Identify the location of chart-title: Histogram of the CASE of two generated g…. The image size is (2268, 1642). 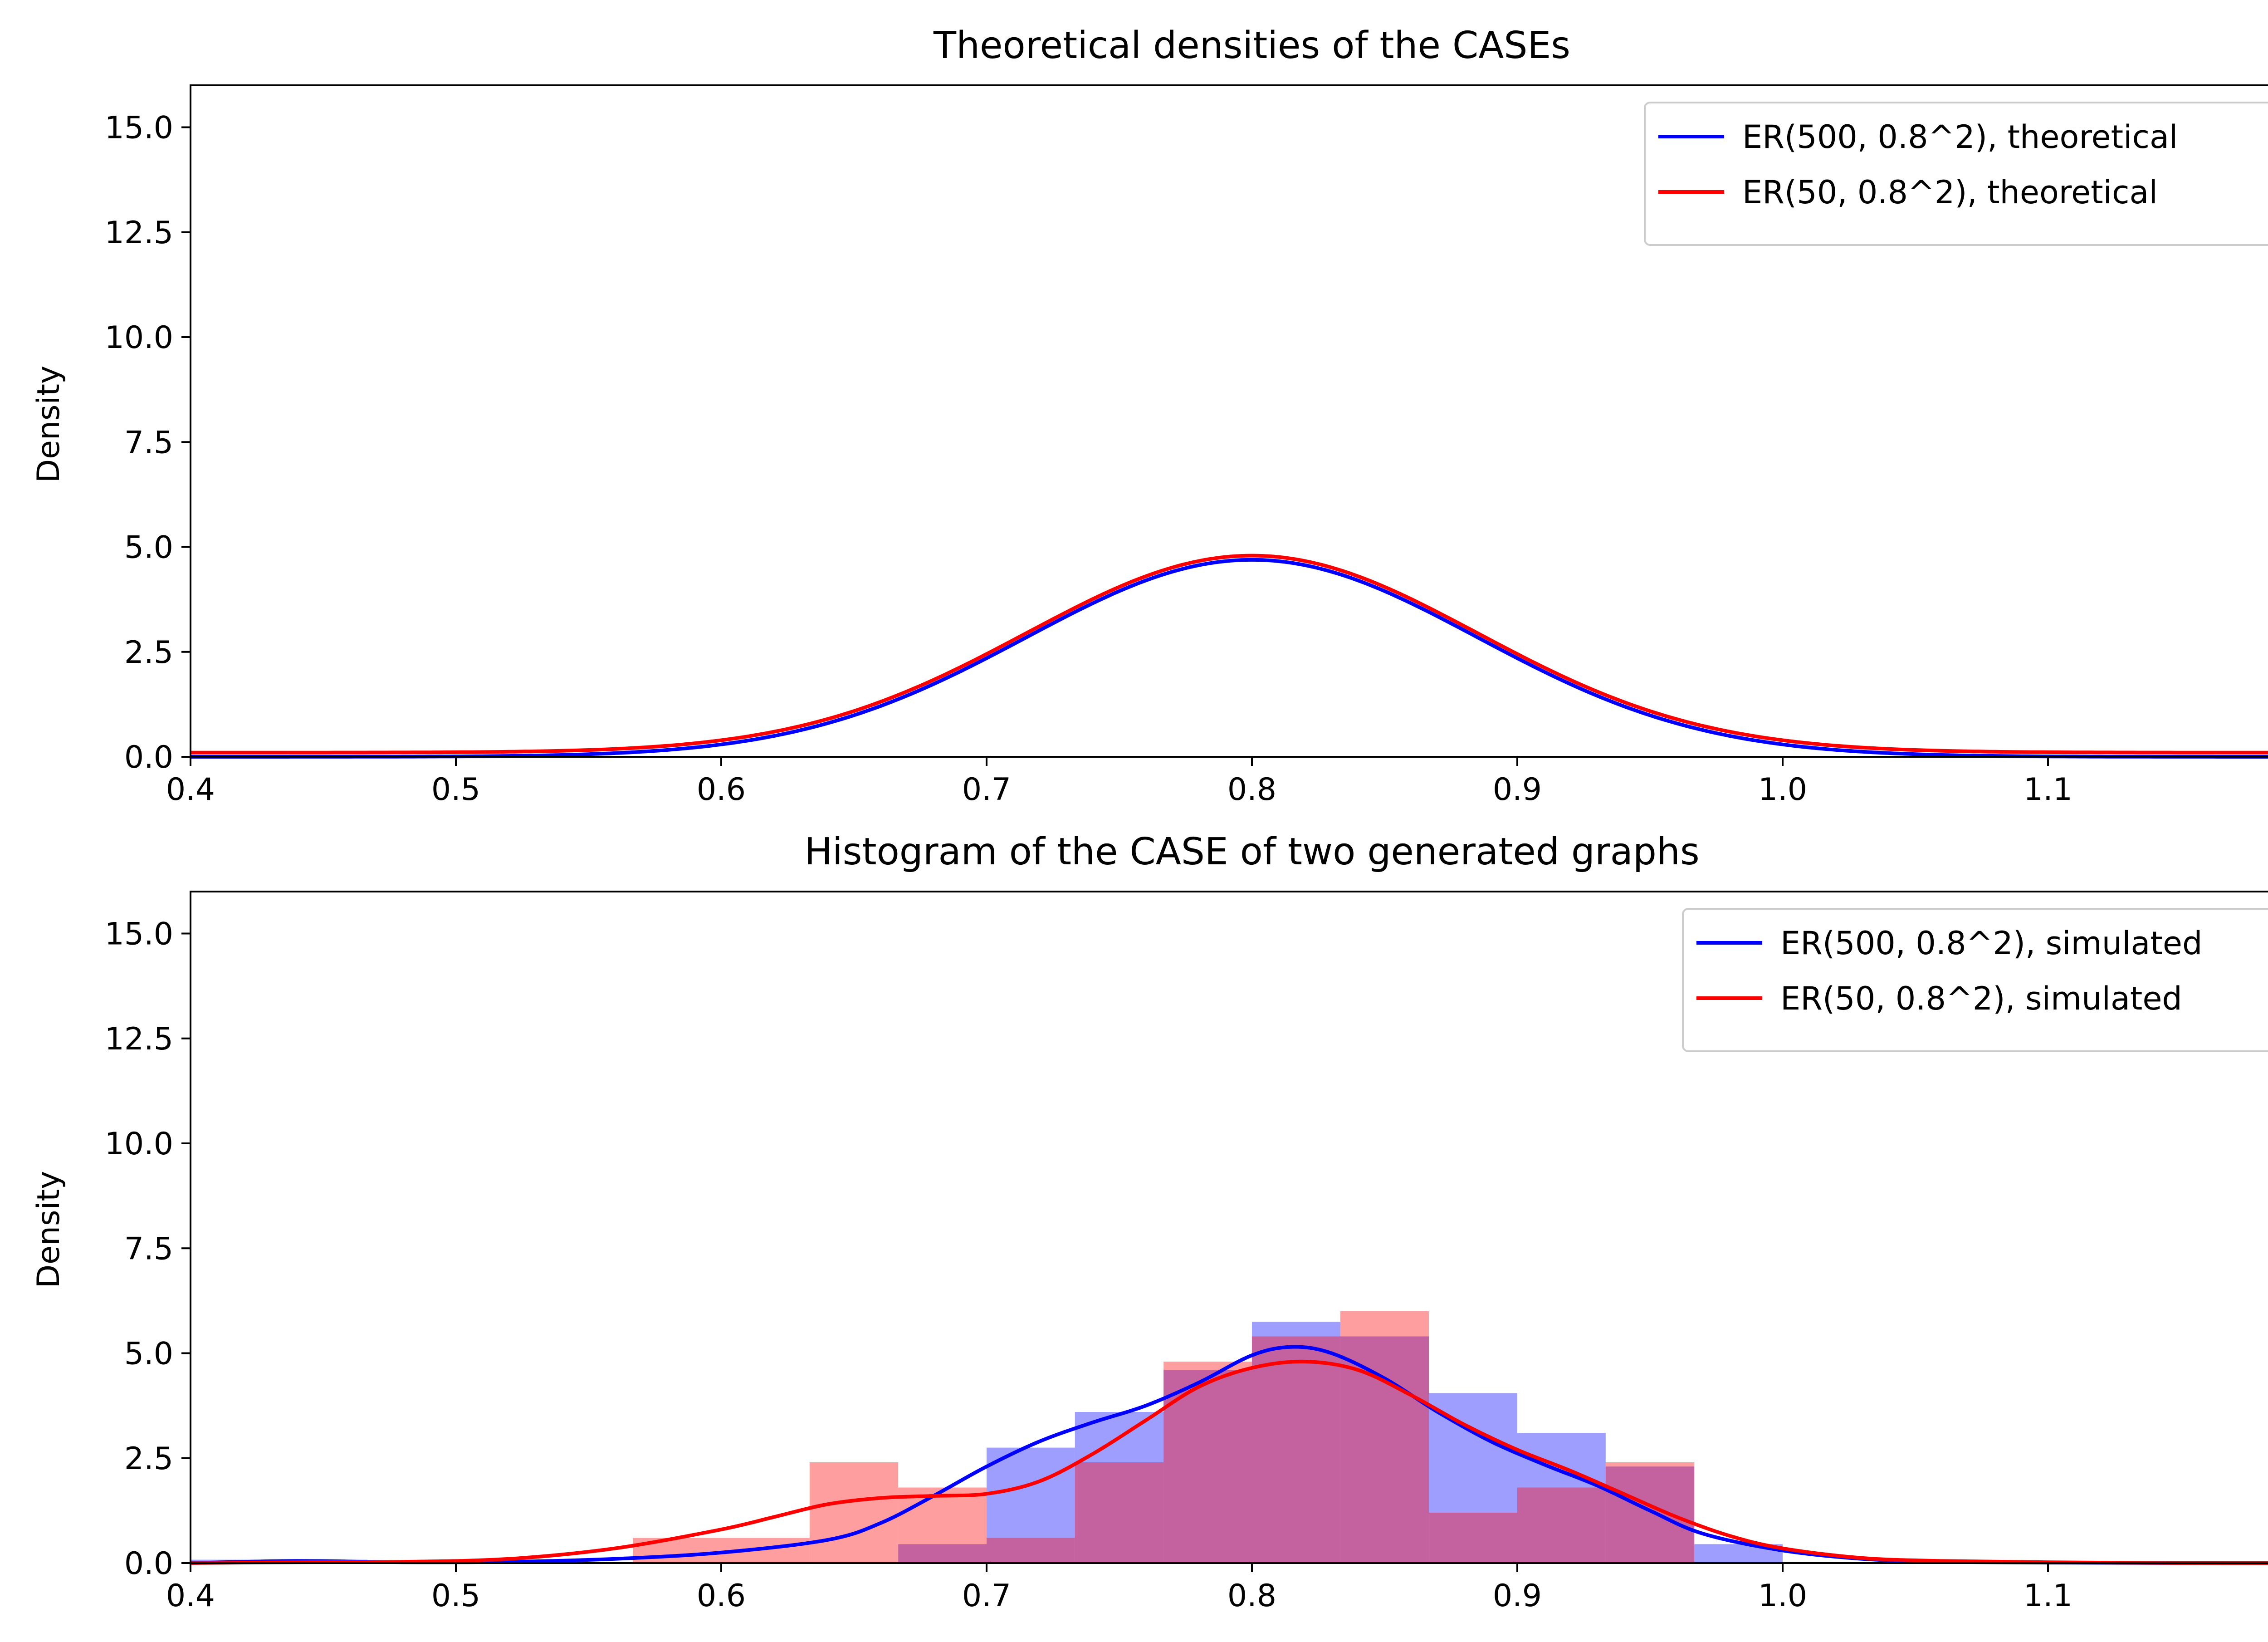
(1251, 851).